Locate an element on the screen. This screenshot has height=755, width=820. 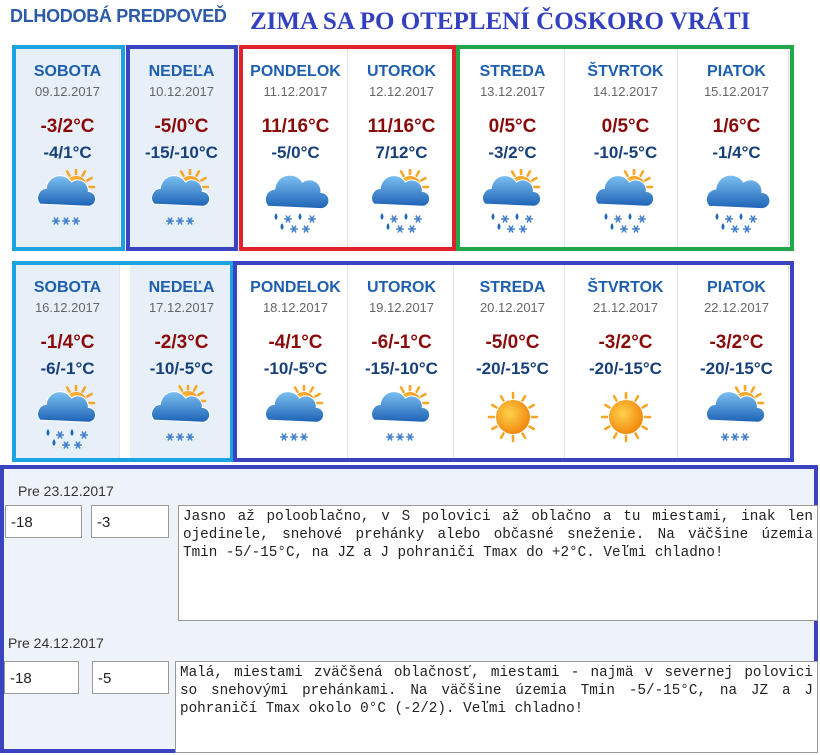
day-name: NEDEĽA is located at coordinates (181, 71).